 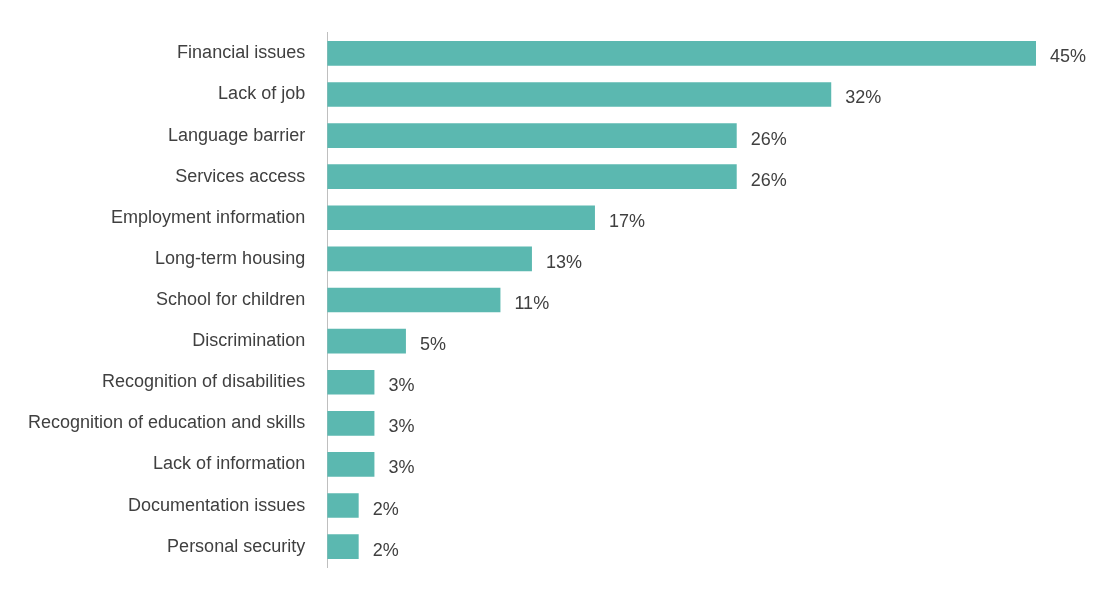 I want to click on data-label: 11%, so click(x=532, y=302).